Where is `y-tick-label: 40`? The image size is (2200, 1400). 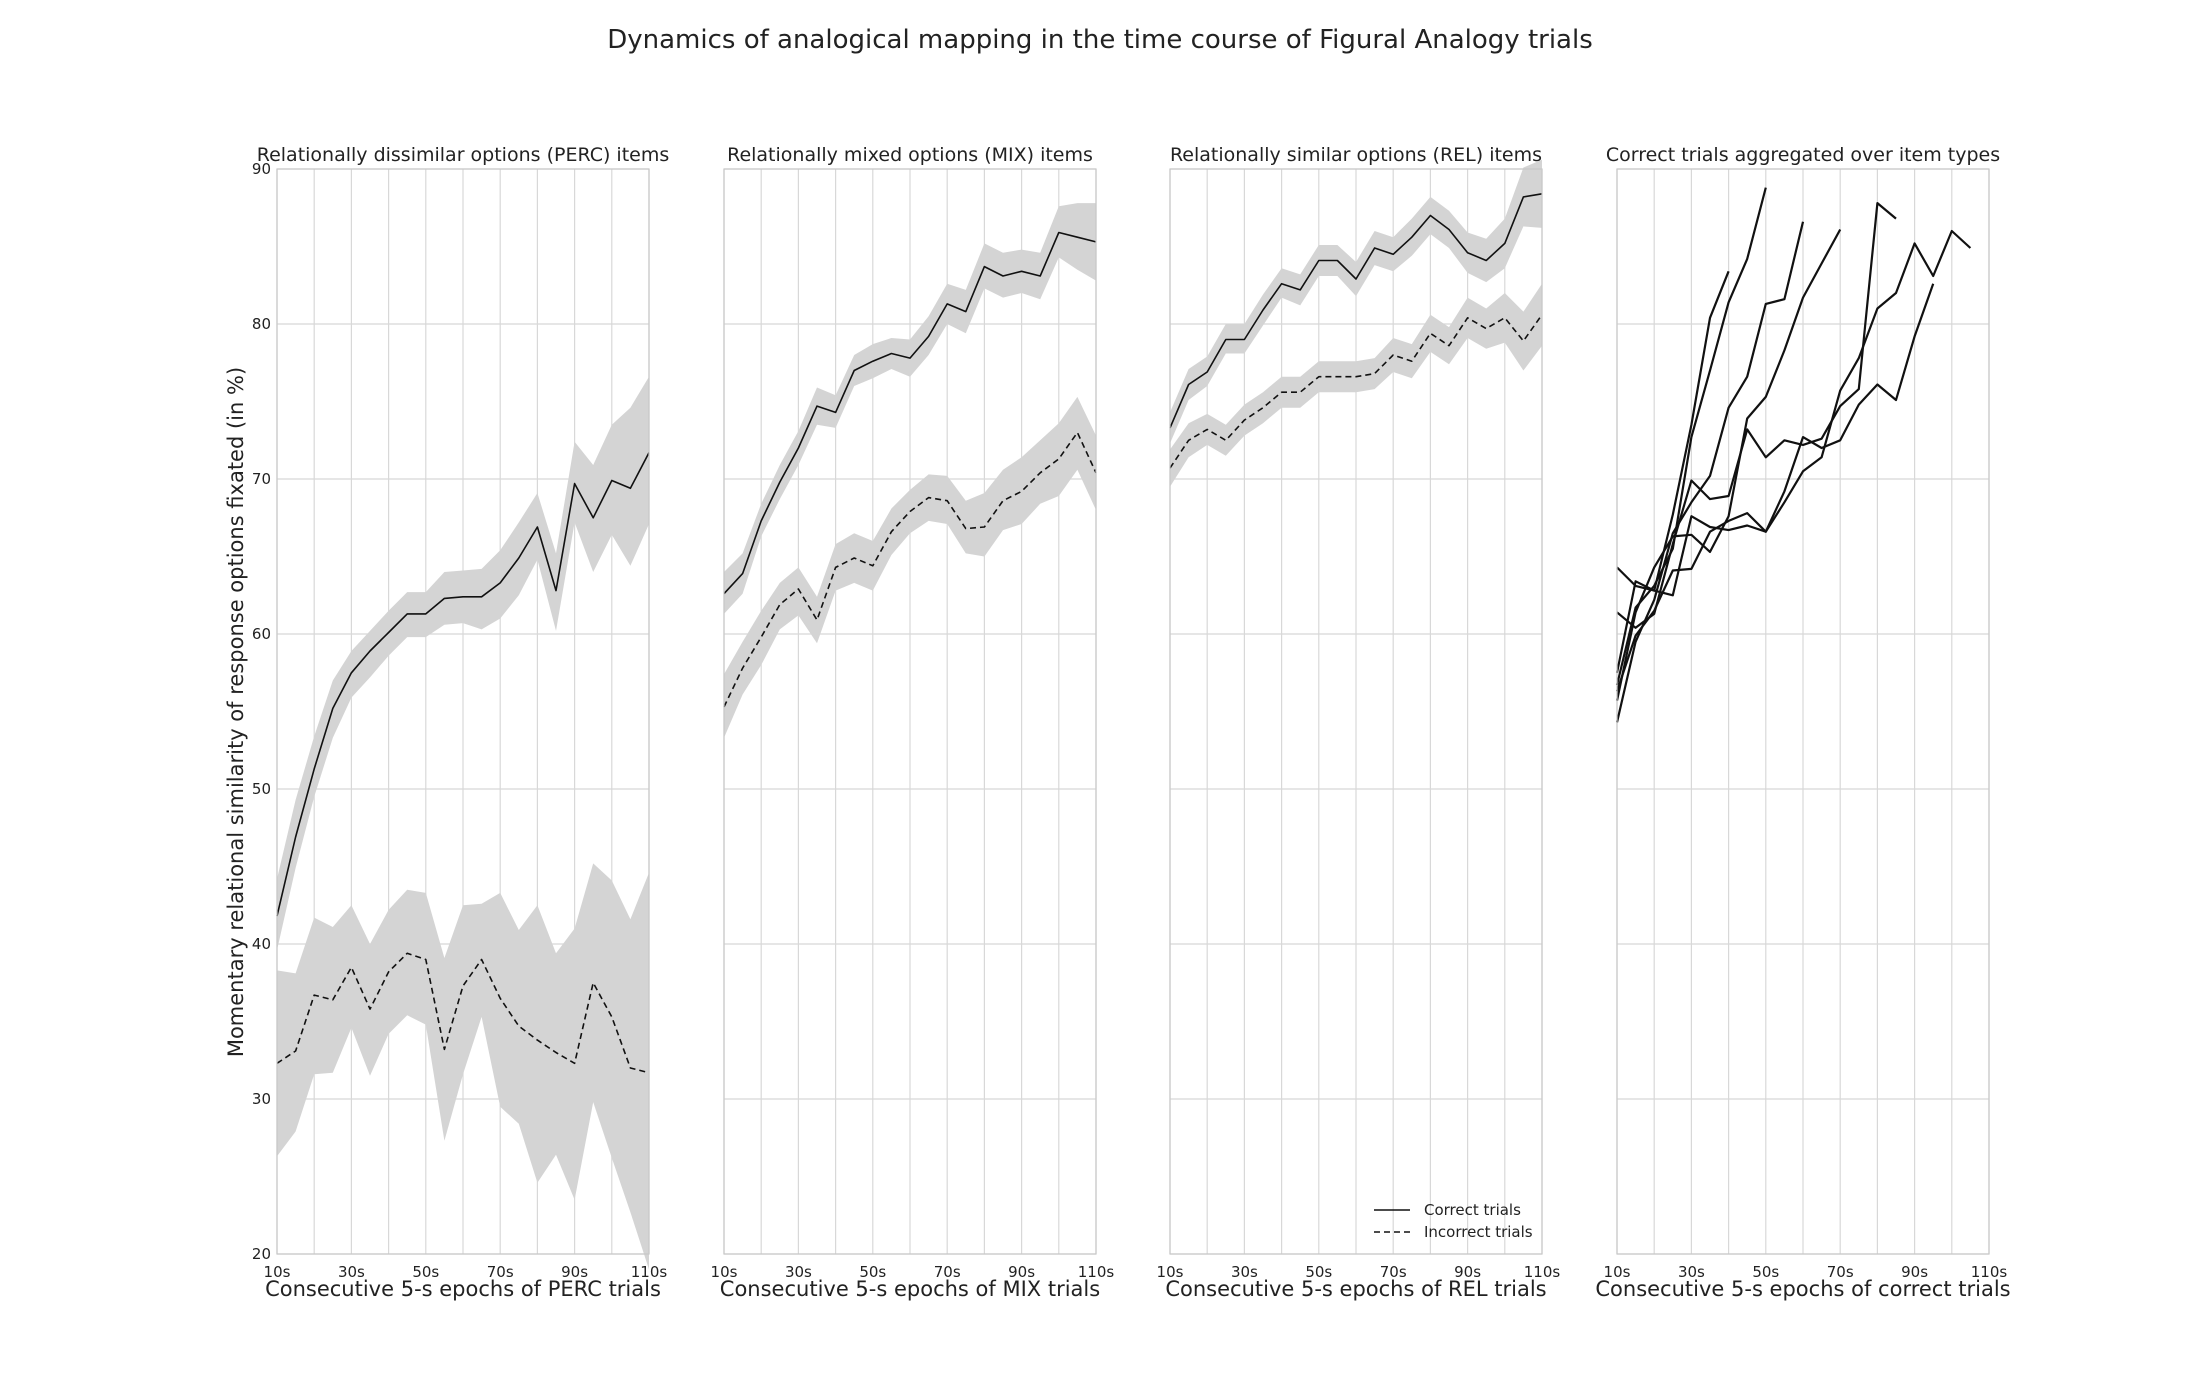 y-tick-label: 40 is located at coordinates (261, 944).